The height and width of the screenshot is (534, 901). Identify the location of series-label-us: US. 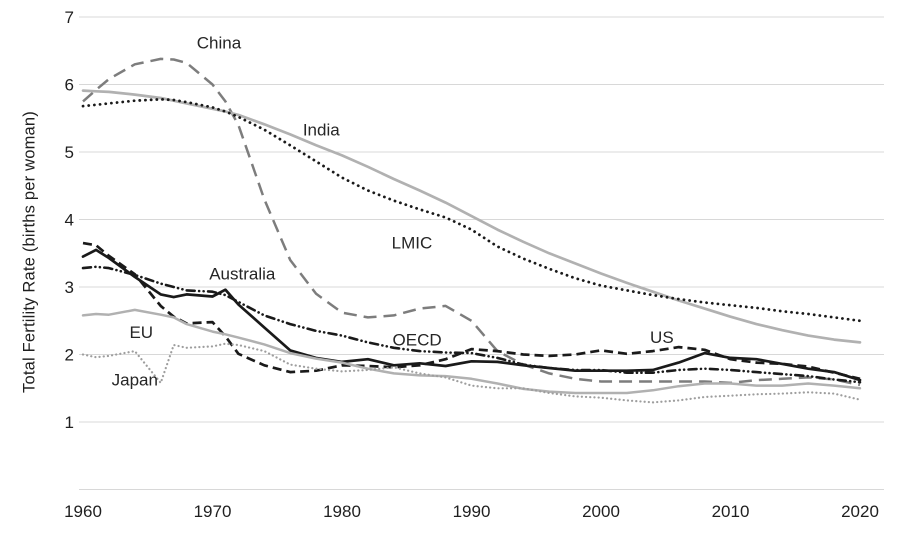
(662, 337).